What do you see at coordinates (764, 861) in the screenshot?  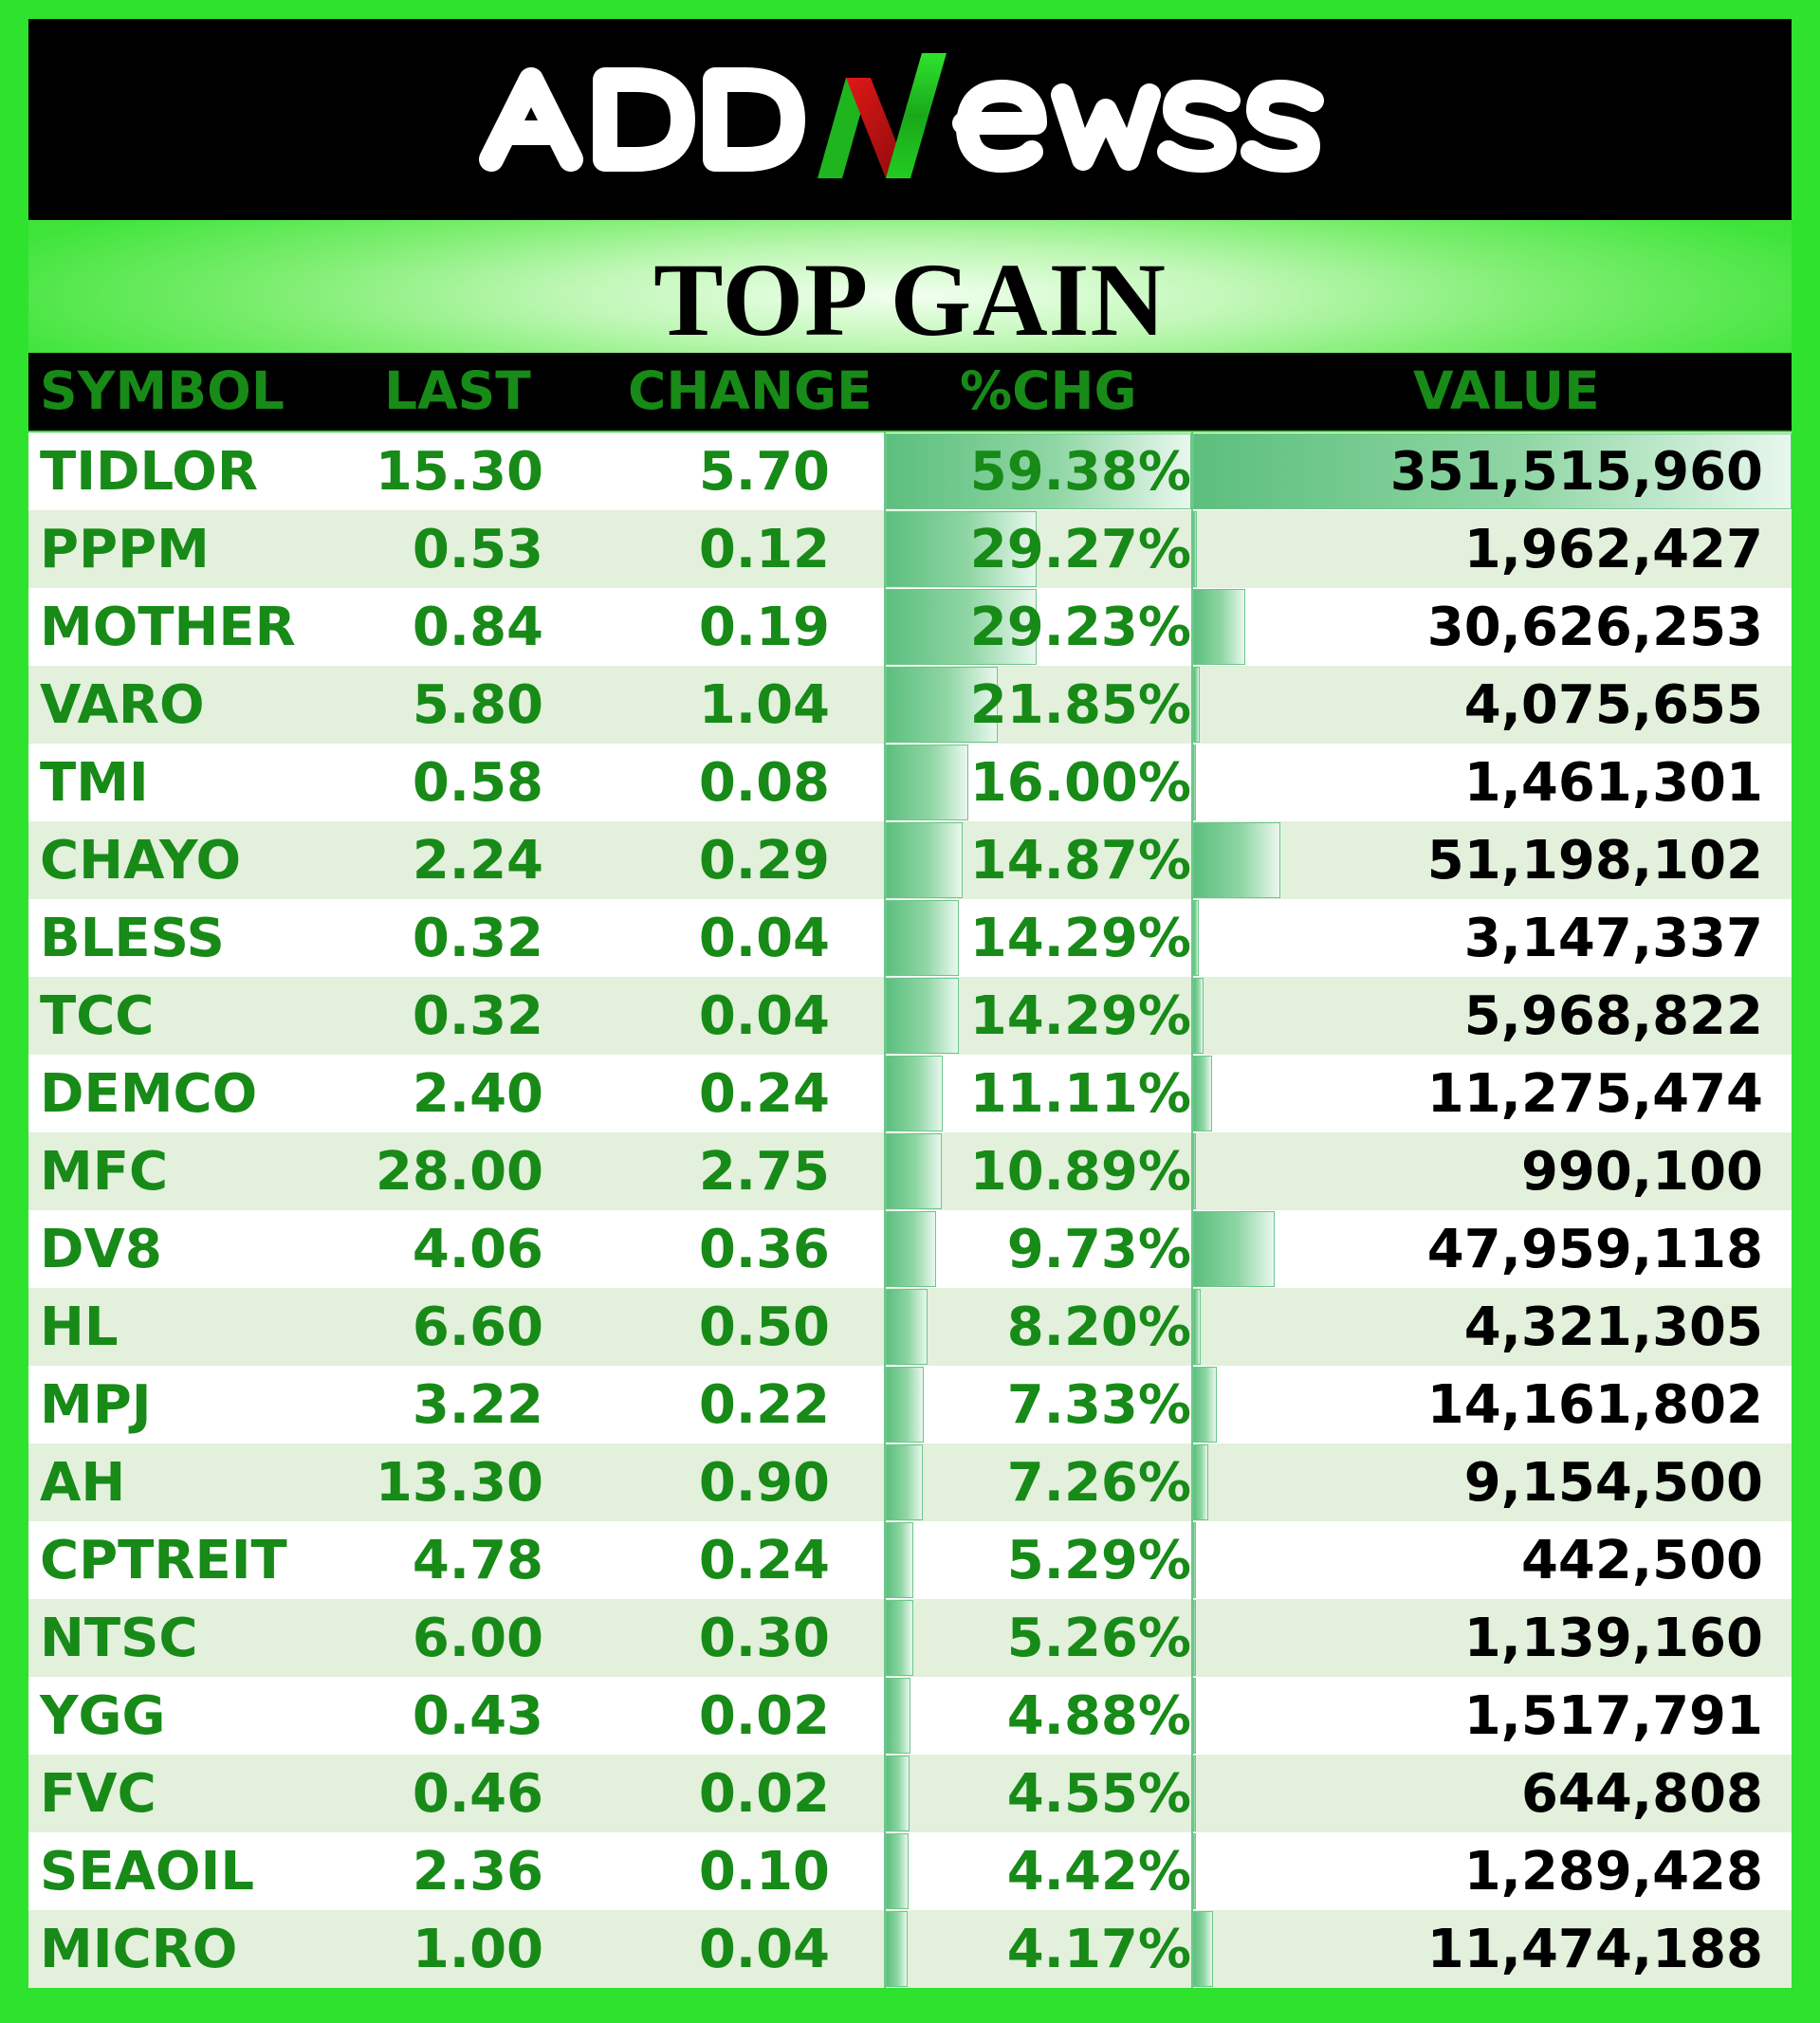 I see `cell-change: 0.29` at bounding box center [764, 861].